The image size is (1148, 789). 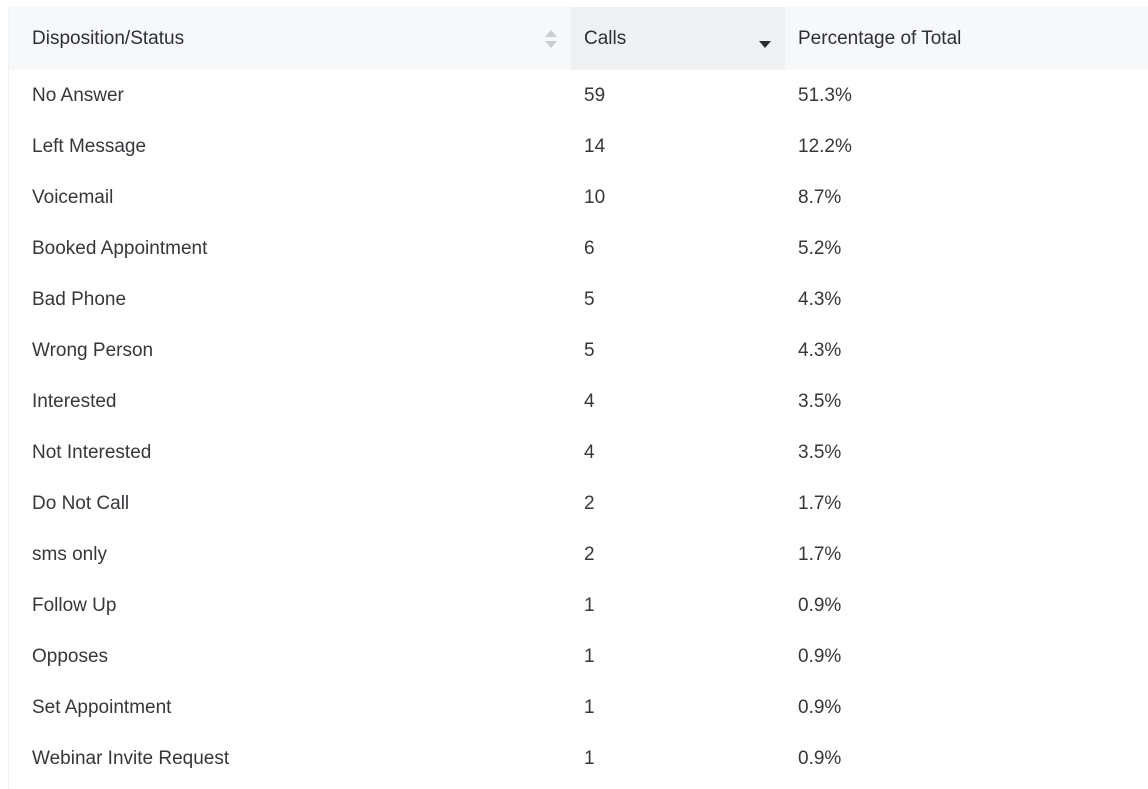 What do you see at coordinates (595, 146) in the screenshot?
I see `cell-calls: 14` at bounding box center [595, 146].